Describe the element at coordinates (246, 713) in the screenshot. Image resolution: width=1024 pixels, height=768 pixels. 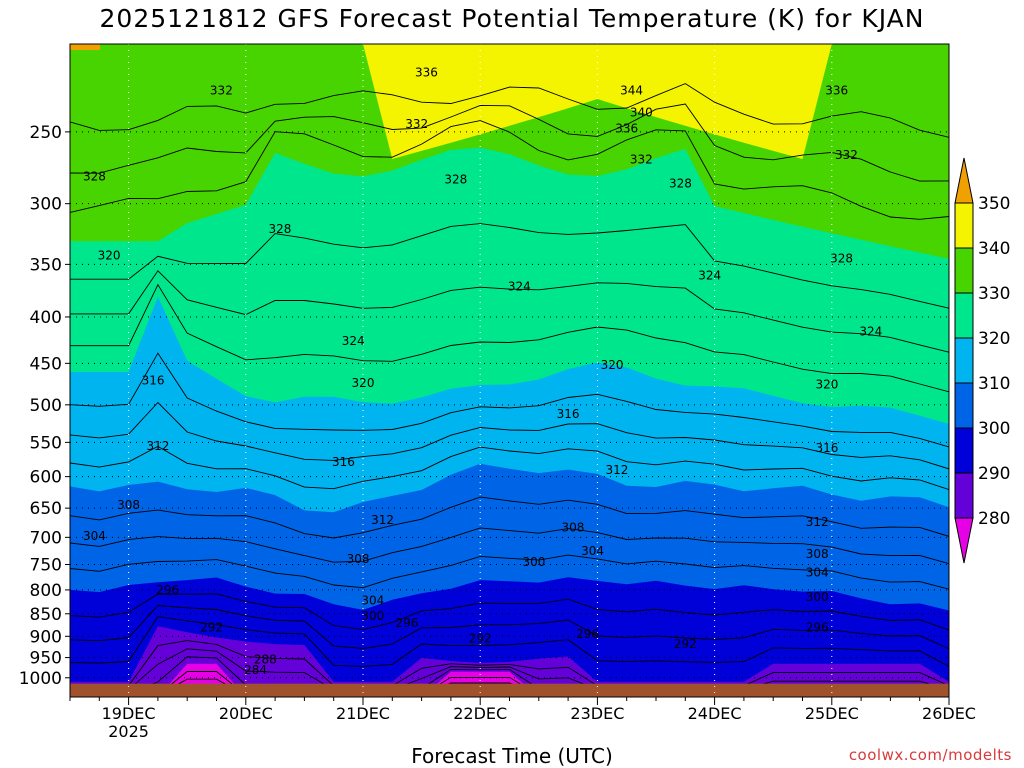
I see `x-tick-label: 20DEC` at that location.